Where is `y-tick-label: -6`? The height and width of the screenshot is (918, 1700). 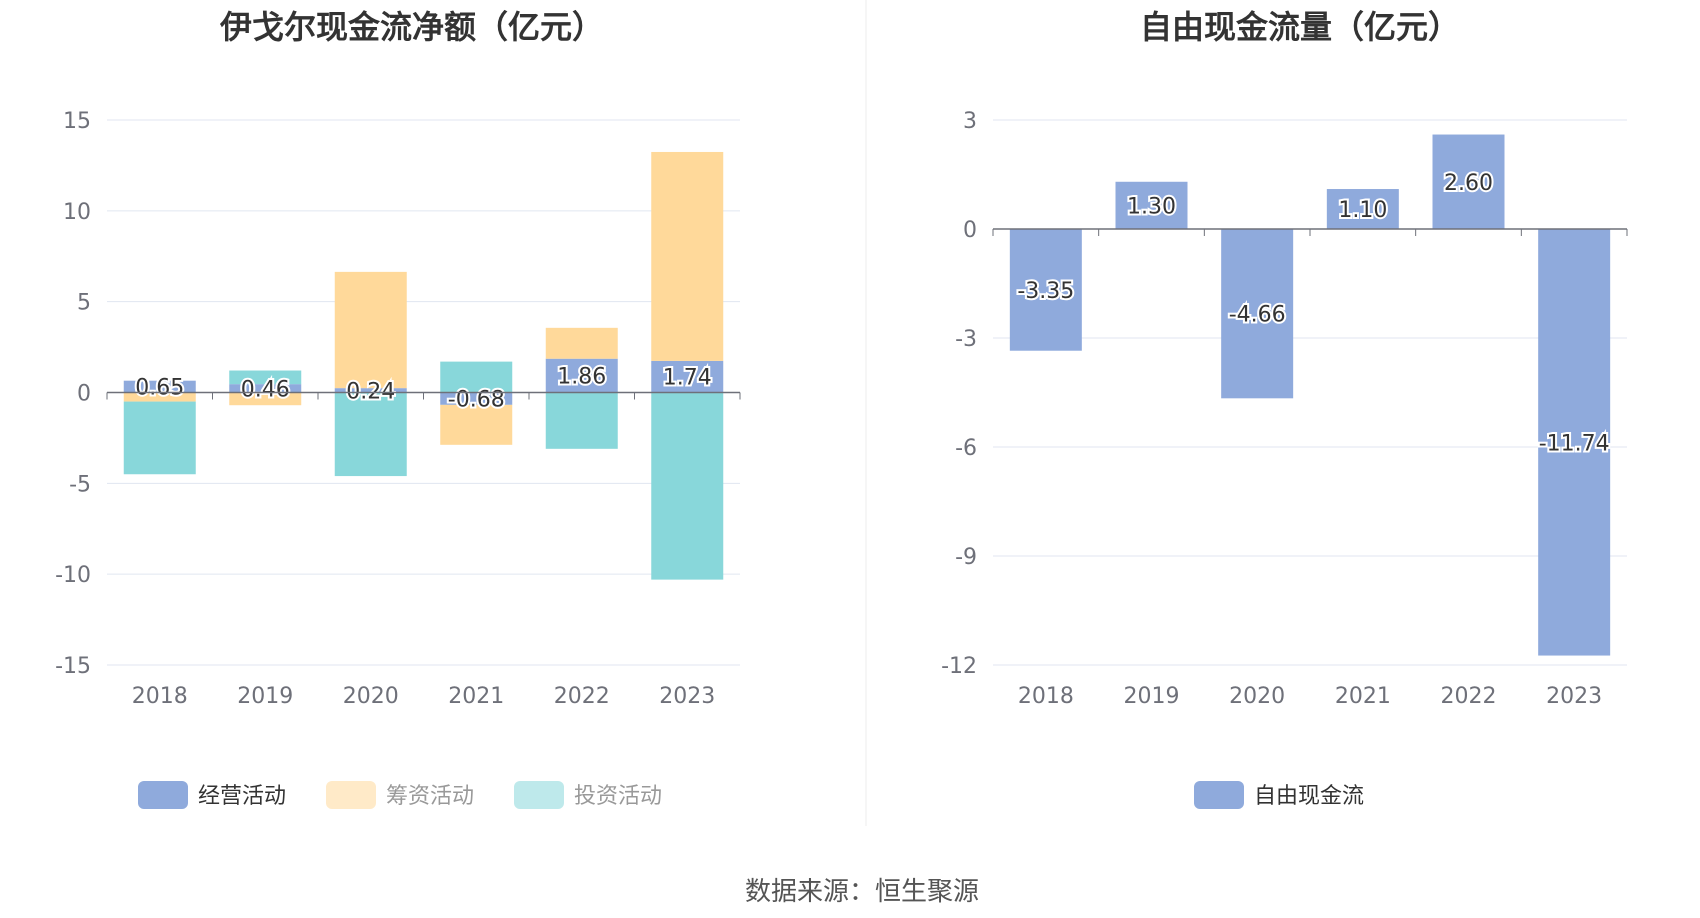
y-tick-label: -6 is located at coordinates (966, 448).